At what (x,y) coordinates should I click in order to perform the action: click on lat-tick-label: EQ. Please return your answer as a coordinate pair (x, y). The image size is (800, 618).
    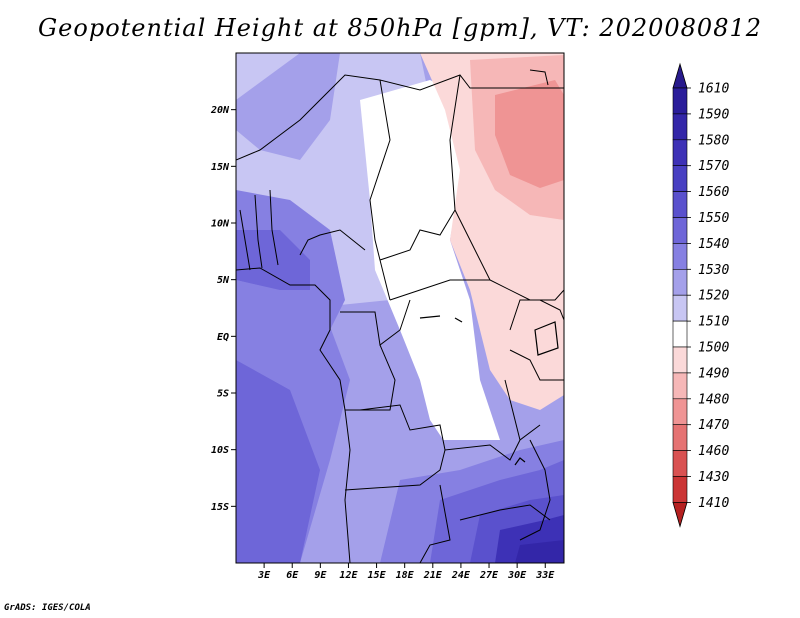
    Looking at the image, I should click on (223, 337).